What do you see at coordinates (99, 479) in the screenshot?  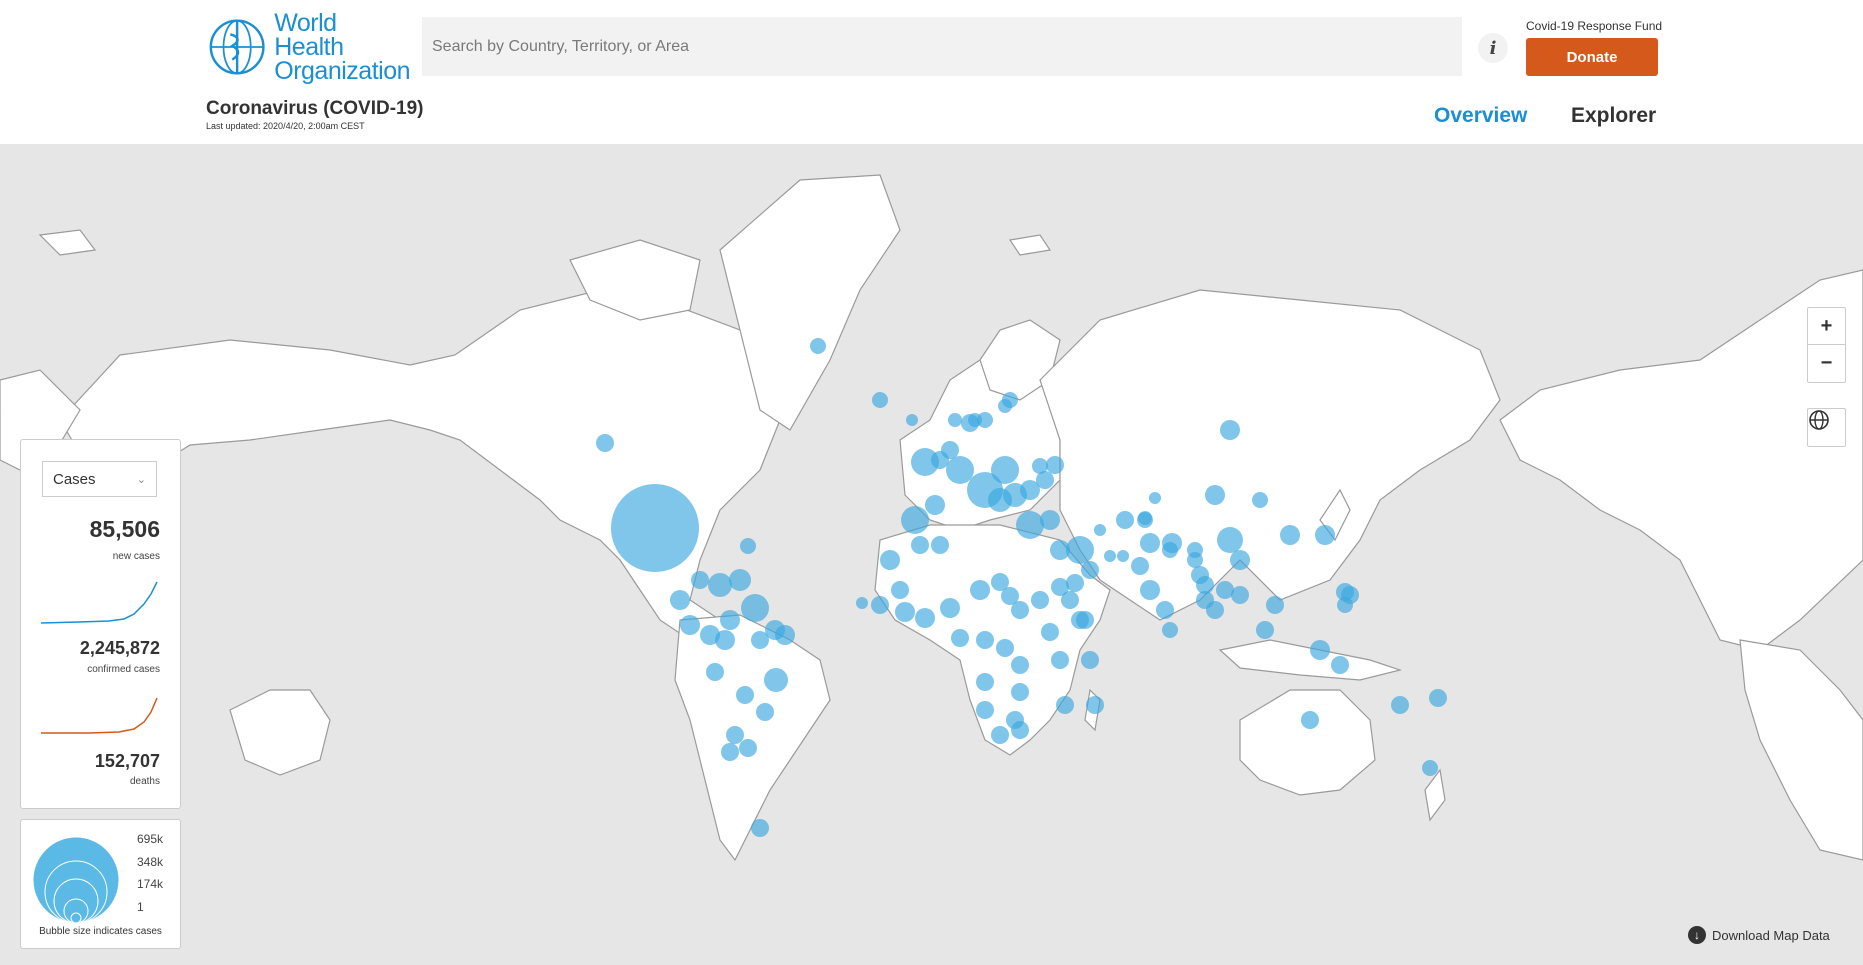 I see `metric-select: Cases ⌄` at bounding box center [99, 479].